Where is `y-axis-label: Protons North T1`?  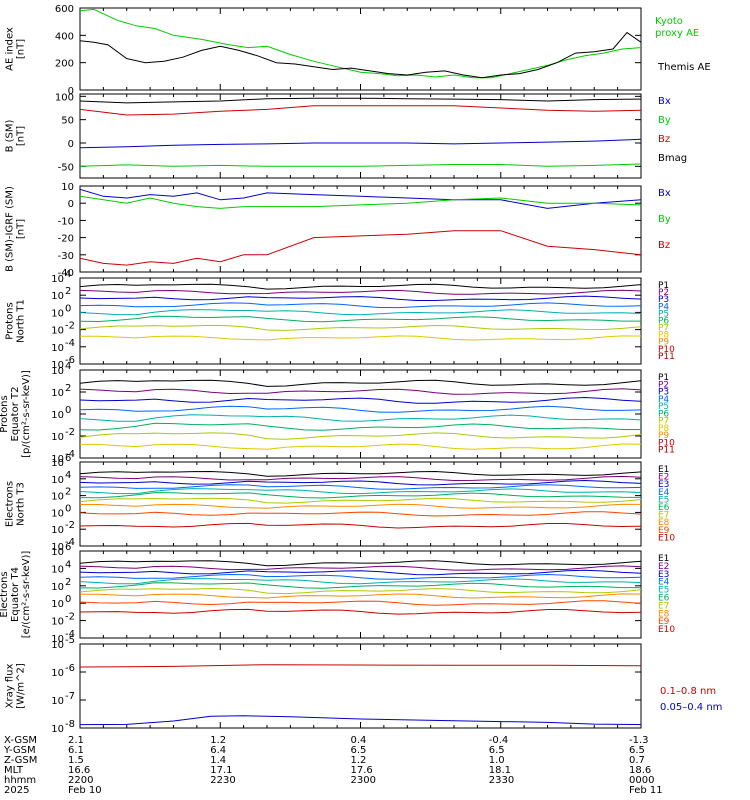
y-axis-label: Protons North T1 is located at coordinates (16, 321).